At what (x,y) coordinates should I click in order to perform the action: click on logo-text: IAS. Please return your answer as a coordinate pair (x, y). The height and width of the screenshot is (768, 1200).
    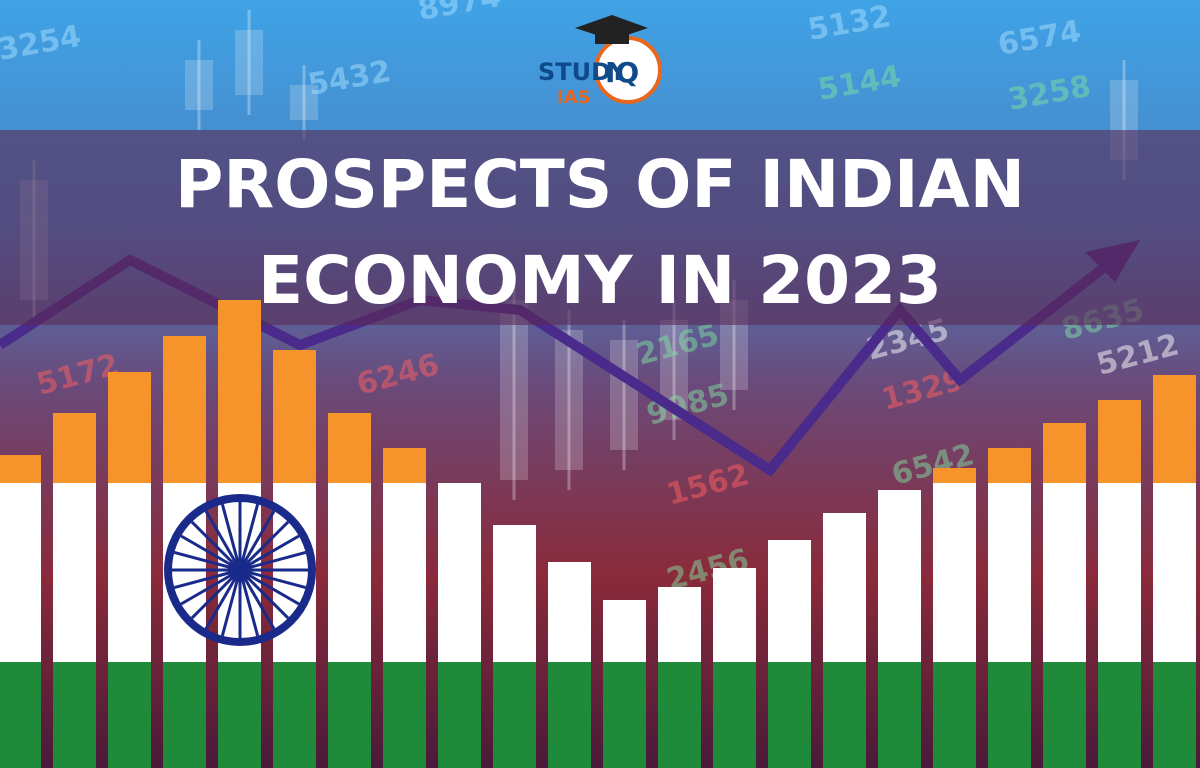
    Looking at the image, I should click on (574, 97).